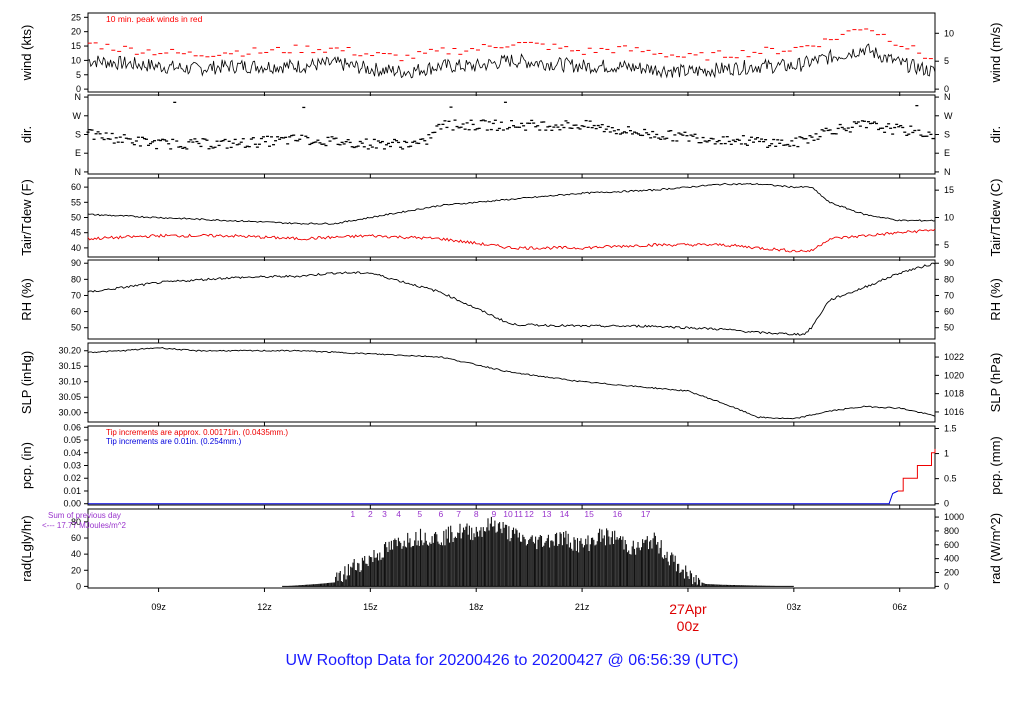  What do you see at coordinates (537, 551) in the screenshot?
I see `rad-bars-group` at bounding box center [537, 551].